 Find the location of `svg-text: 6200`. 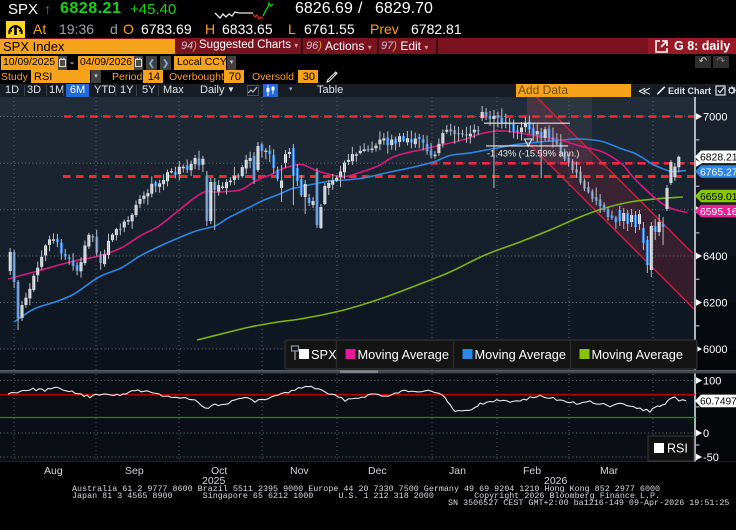

svg-text: 6200 is located at coordinates (715, 304).